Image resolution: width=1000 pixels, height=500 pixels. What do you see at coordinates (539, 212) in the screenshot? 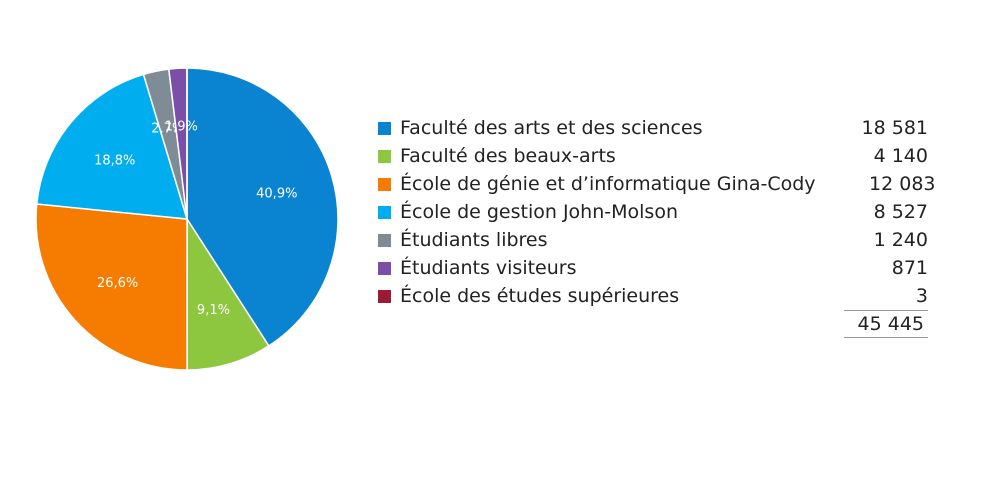
I see `legend-label: École de gestion John-Molson` at bounding box center [539, 212].